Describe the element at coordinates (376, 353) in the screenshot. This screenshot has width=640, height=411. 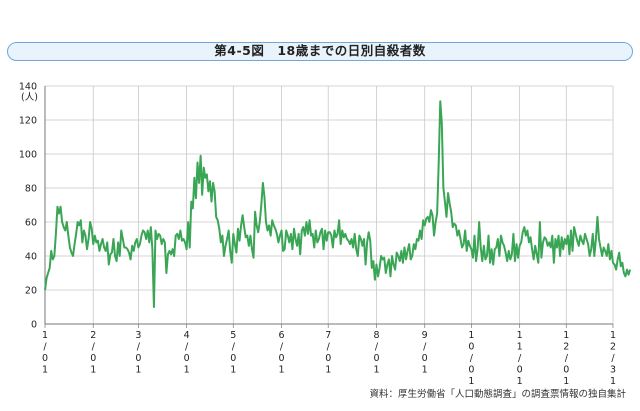
I see `x-tick-label: 8/0 1` at that location.